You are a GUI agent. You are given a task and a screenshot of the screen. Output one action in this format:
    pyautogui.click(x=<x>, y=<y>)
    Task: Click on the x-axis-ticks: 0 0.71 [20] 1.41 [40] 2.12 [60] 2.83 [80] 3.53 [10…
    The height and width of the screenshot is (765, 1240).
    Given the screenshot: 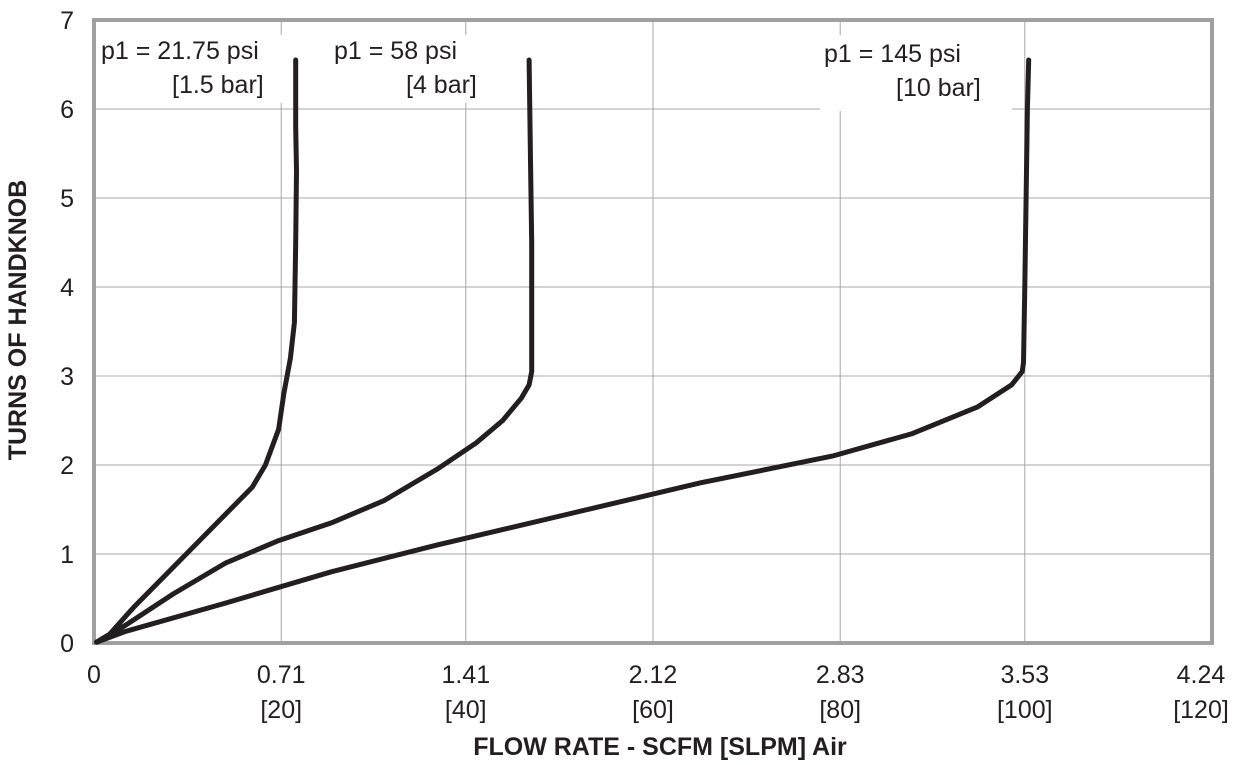 What is the action you would take?
    pyautogui.click(x=658, y=692)
    